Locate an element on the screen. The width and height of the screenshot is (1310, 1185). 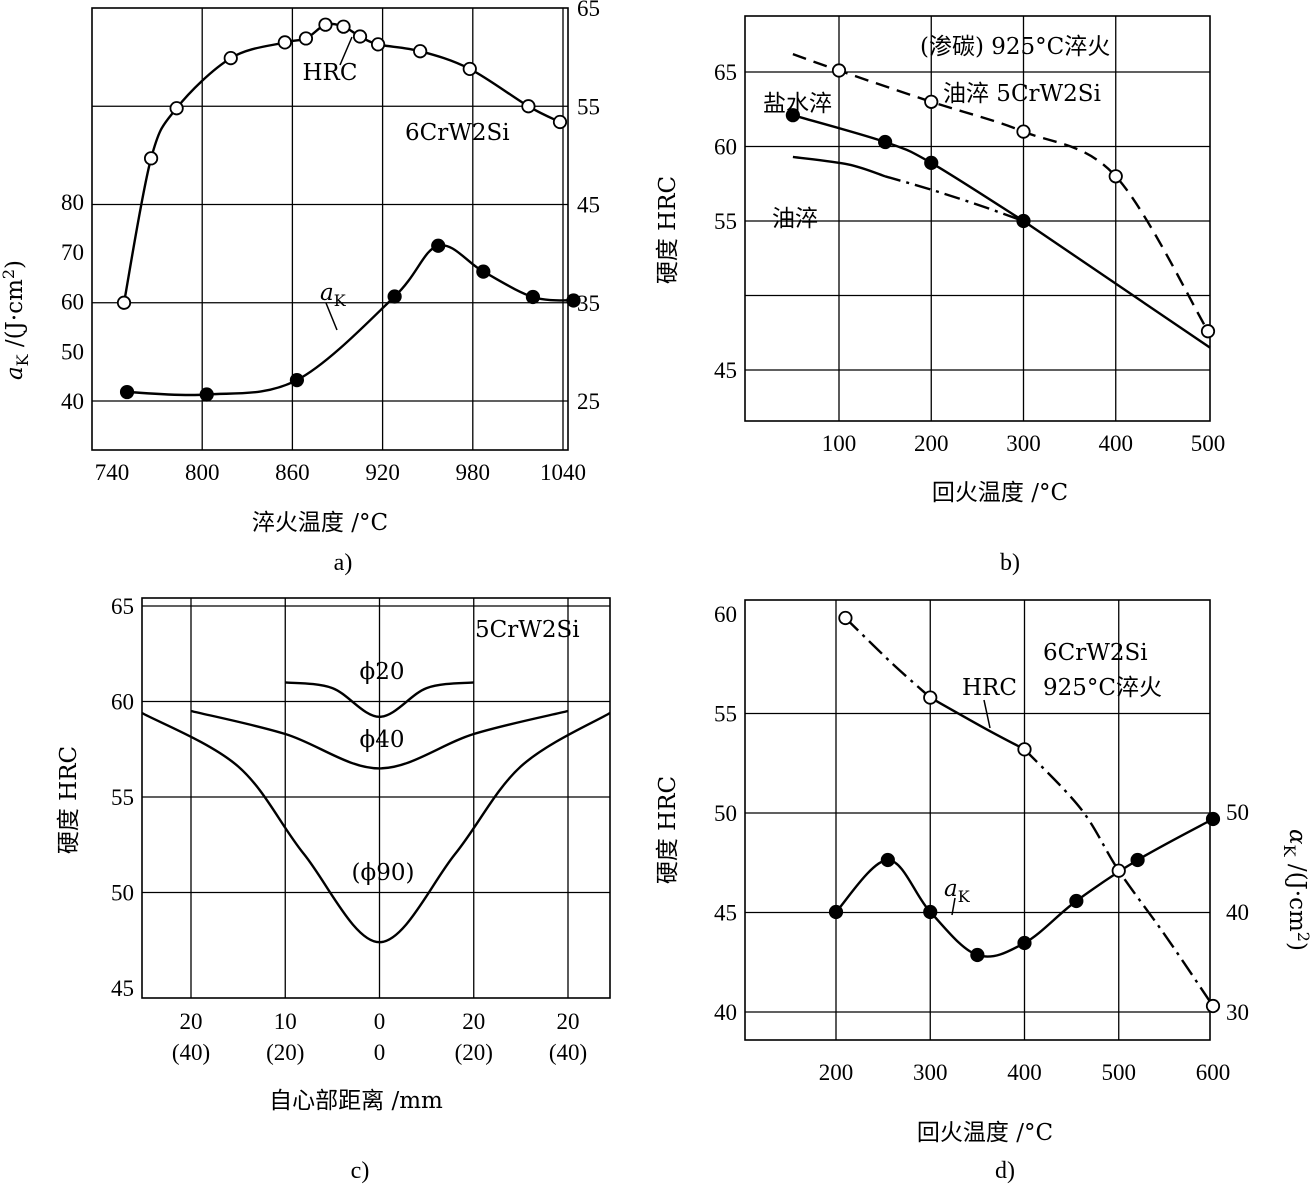
panel-d-ytick-label: 60 is located at coordinates (725, 614).